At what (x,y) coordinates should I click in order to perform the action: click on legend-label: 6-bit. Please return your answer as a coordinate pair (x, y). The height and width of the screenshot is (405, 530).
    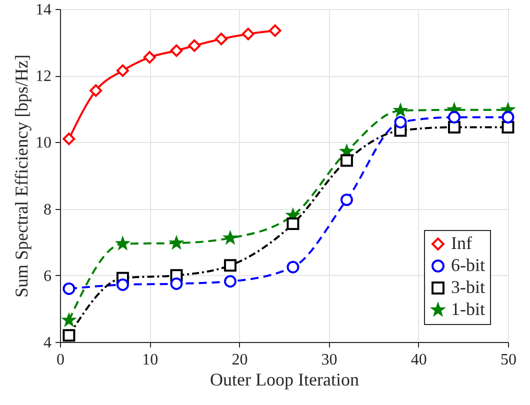
    Looking at the image, I should click on (468, 265).